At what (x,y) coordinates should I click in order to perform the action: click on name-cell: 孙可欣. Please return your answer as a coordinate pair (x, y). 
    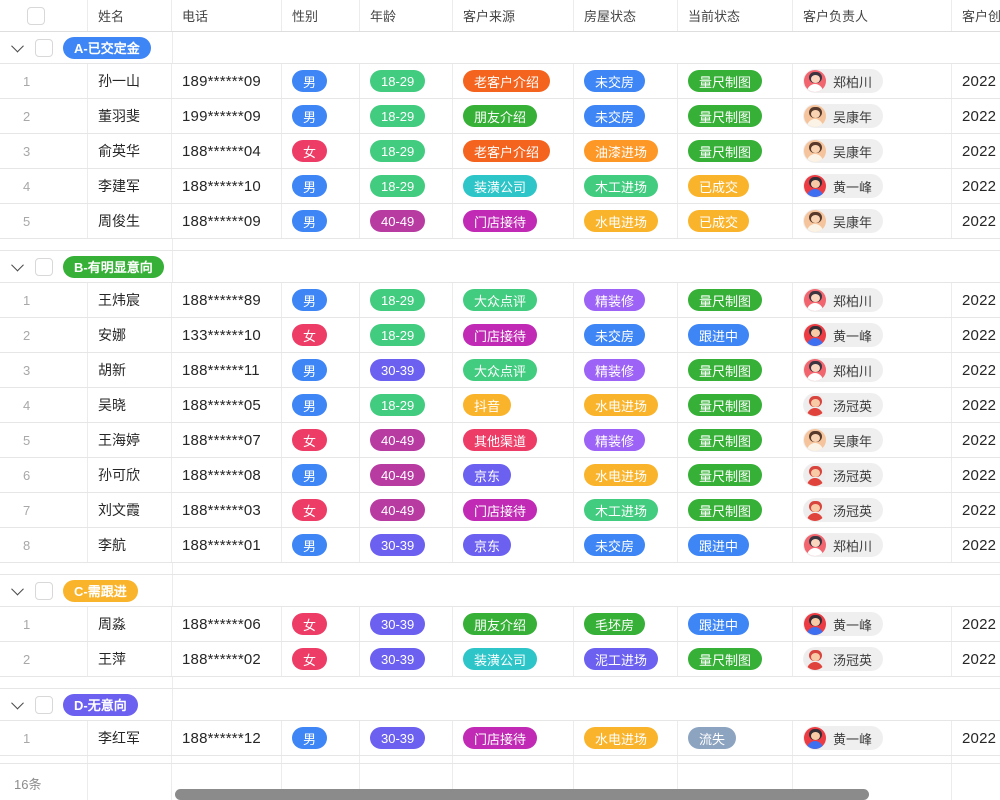
    Looking at the image, I should click on (130, 475).